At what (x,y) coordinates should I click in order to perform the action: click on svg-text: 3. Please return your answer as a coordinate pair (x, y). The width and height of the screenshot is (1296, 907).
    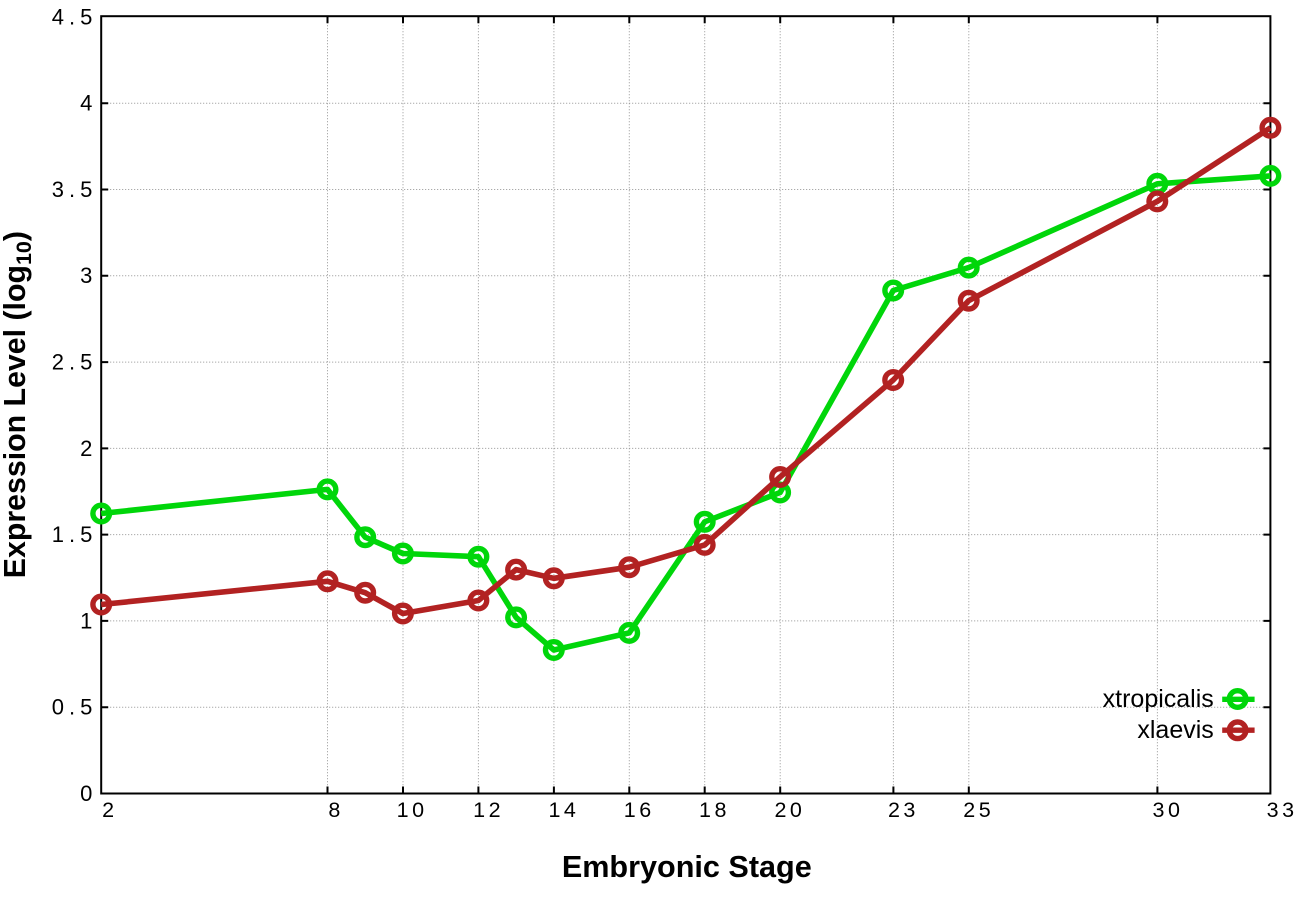
    Looking at the image, I should click on (88, 275).